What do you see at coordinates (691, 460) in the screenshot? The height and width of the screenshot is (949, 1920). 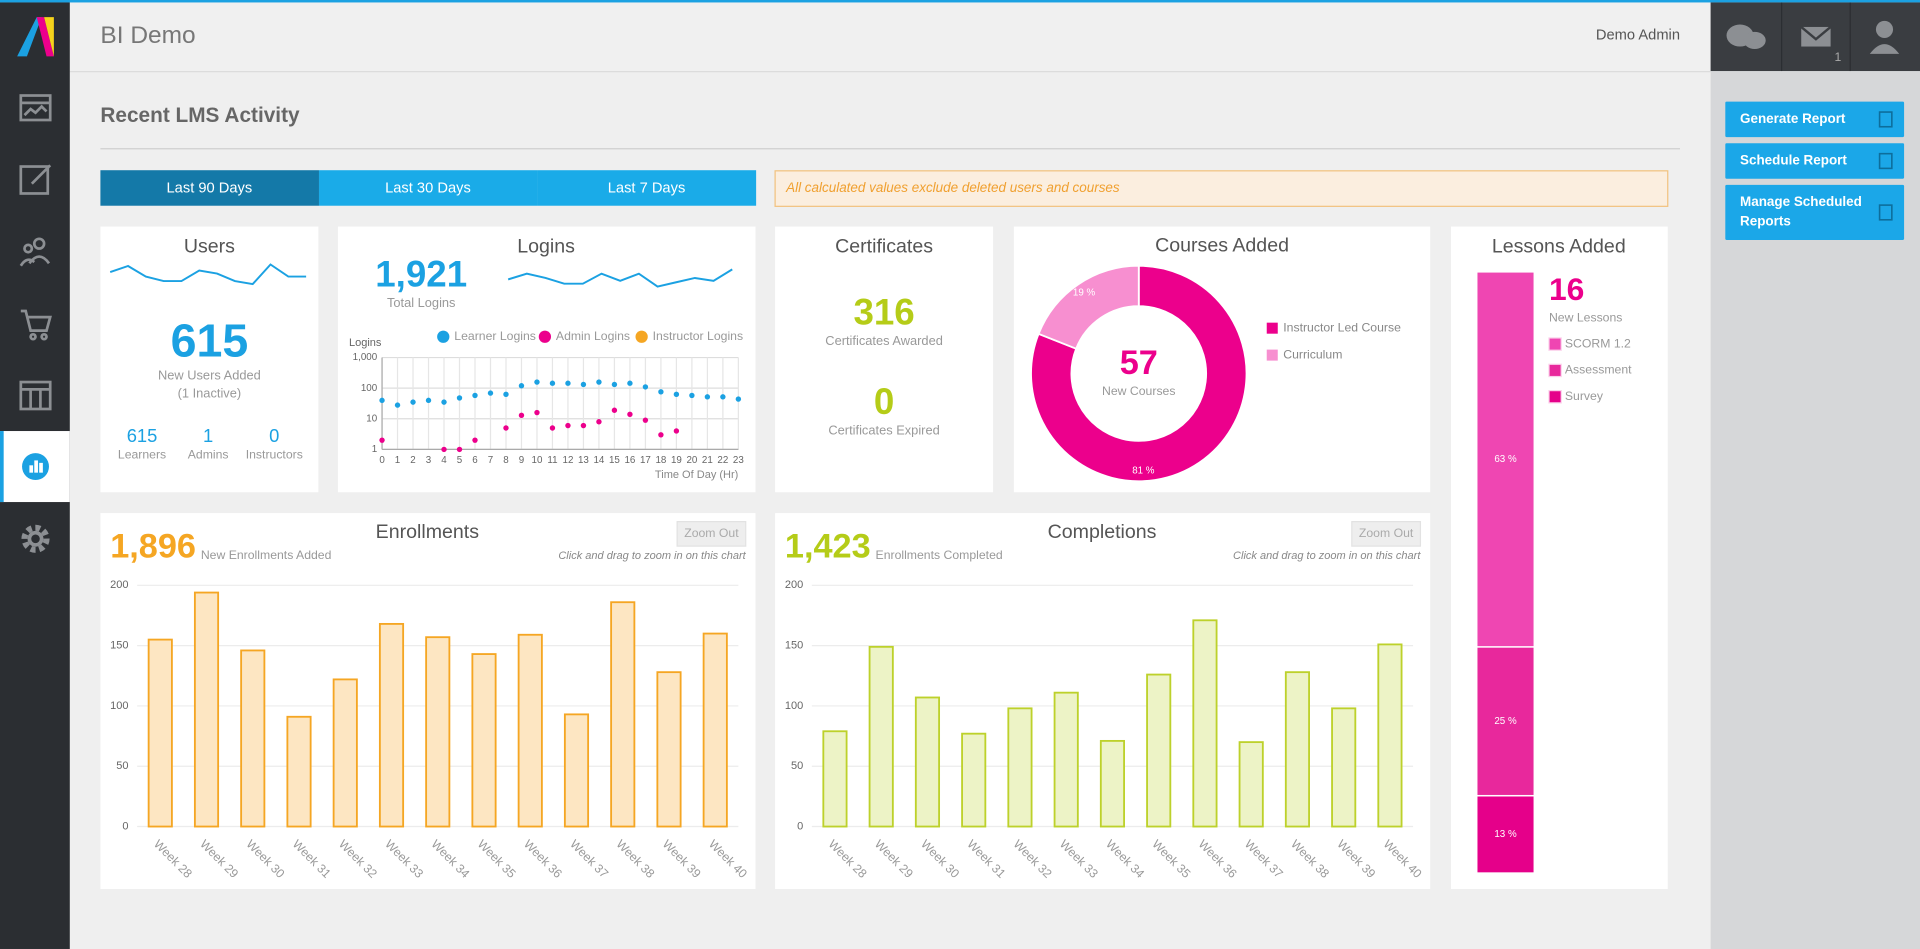 I see `x-tick-label: 20` at bounding box center [691, 460].